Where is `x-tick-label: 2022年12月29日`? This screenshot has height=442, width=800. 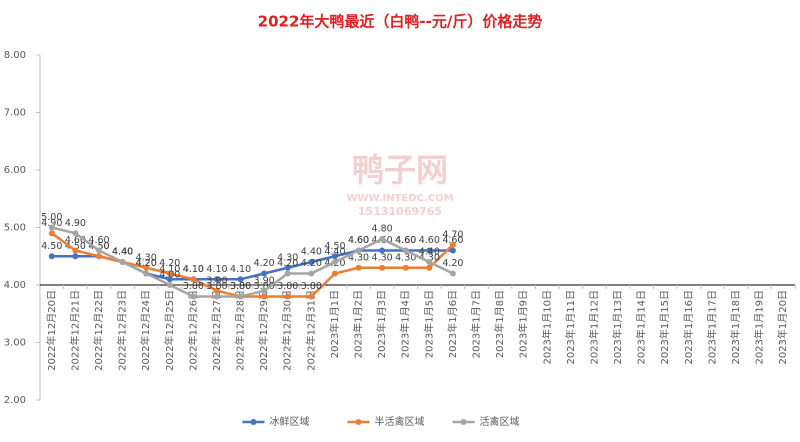 x-tick-label: 2022年12月29日 is located at coordinates (263, 330).